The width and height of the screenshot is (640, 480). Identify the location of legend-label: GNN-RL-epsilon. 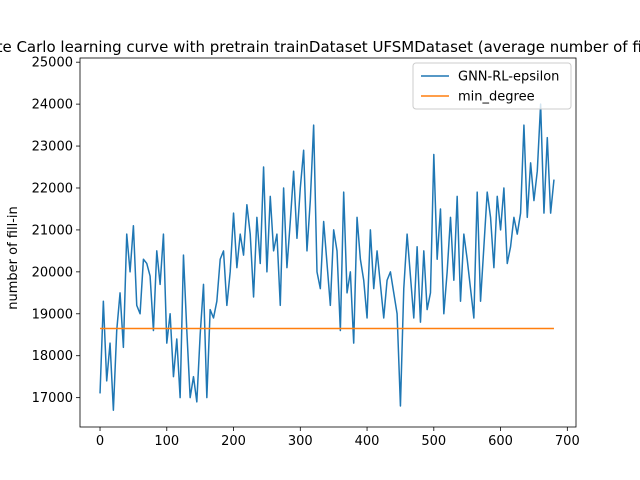
(508, 77).